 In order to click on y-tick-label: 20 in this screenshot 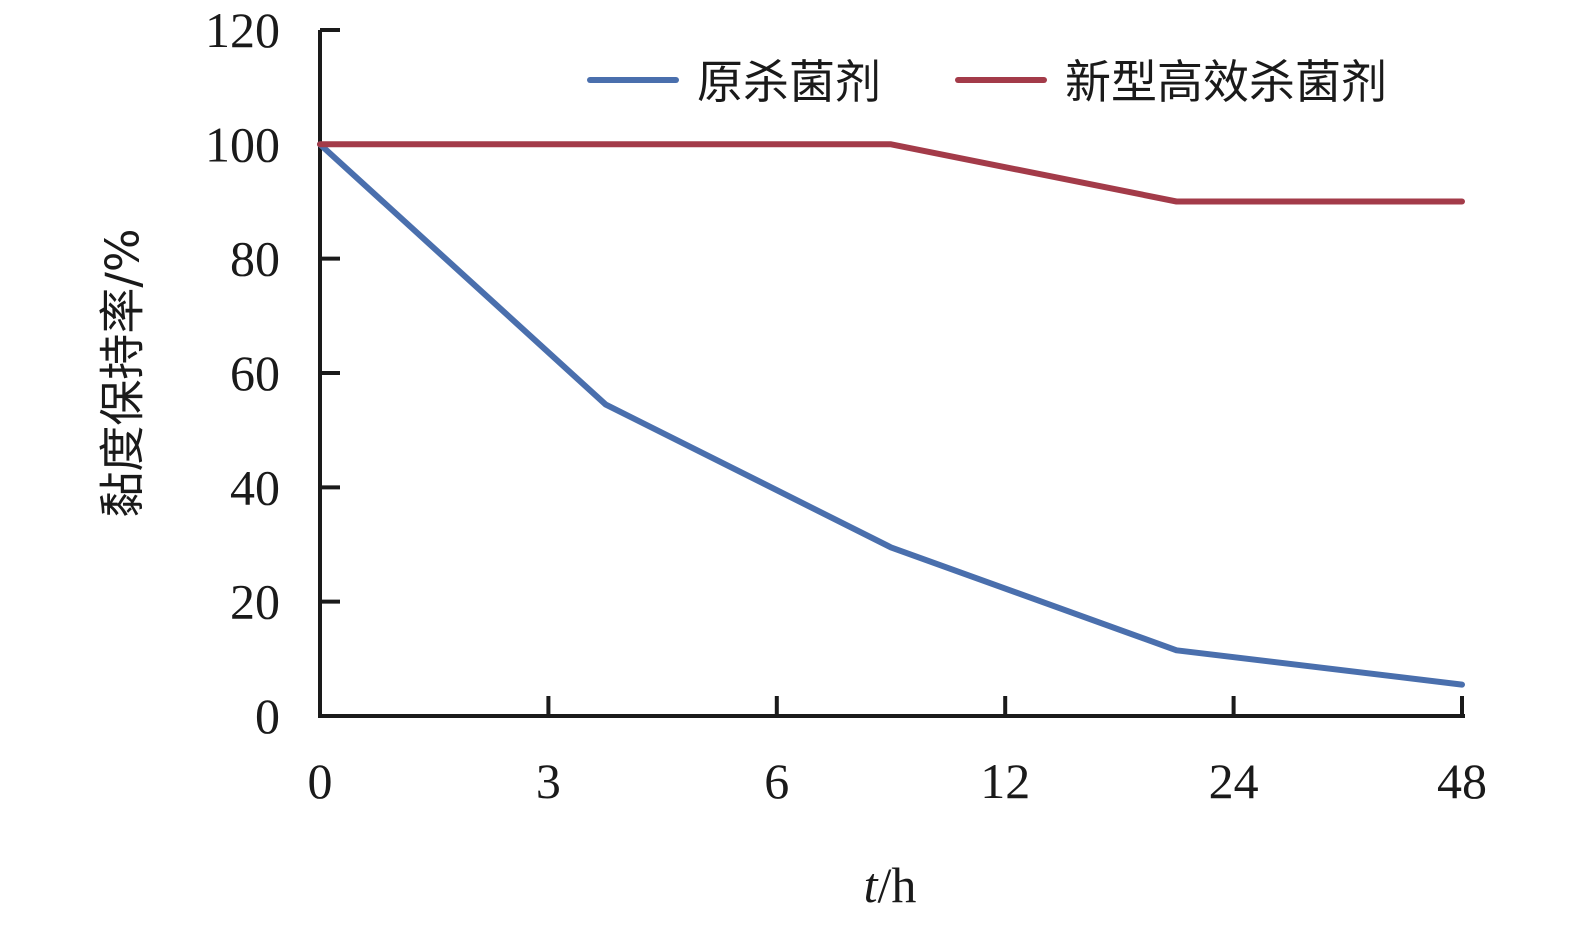, I will do `click(255, 602)`.